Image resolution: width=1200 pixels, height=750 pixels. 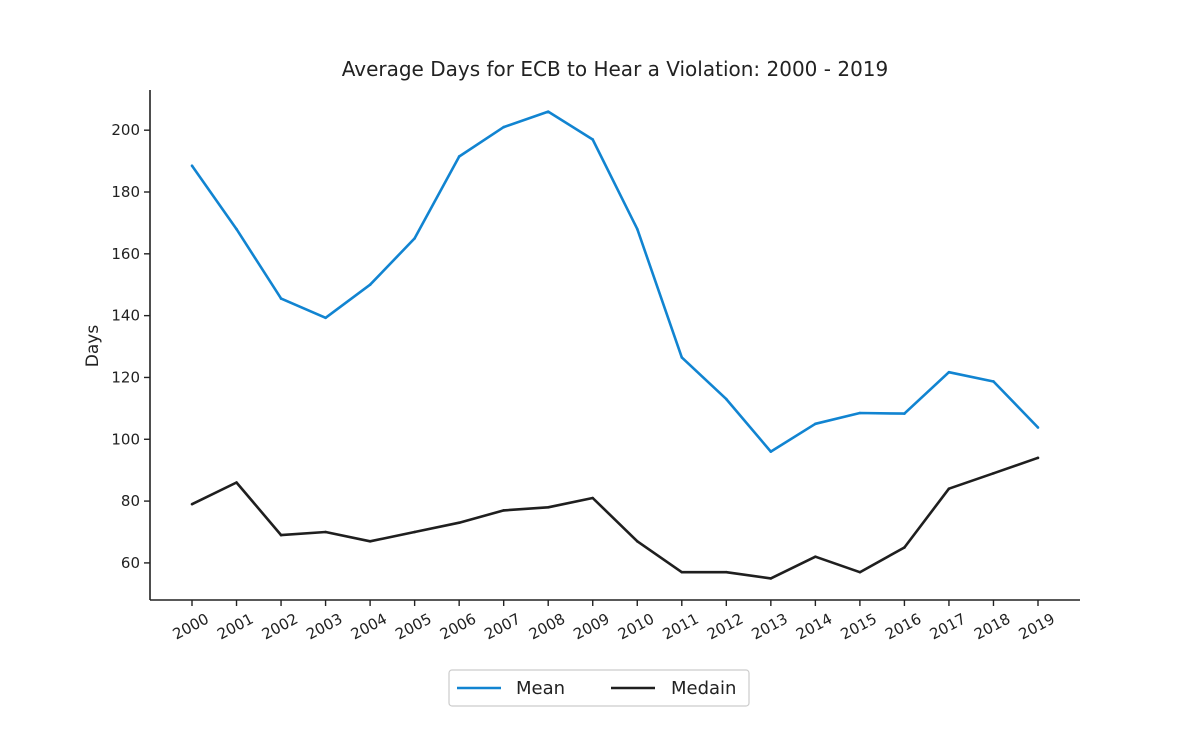 What do you see at coordinates (636, 627) in the screenshot?
I see `x-tick-label: 2010` at bounding box center [636, 627].